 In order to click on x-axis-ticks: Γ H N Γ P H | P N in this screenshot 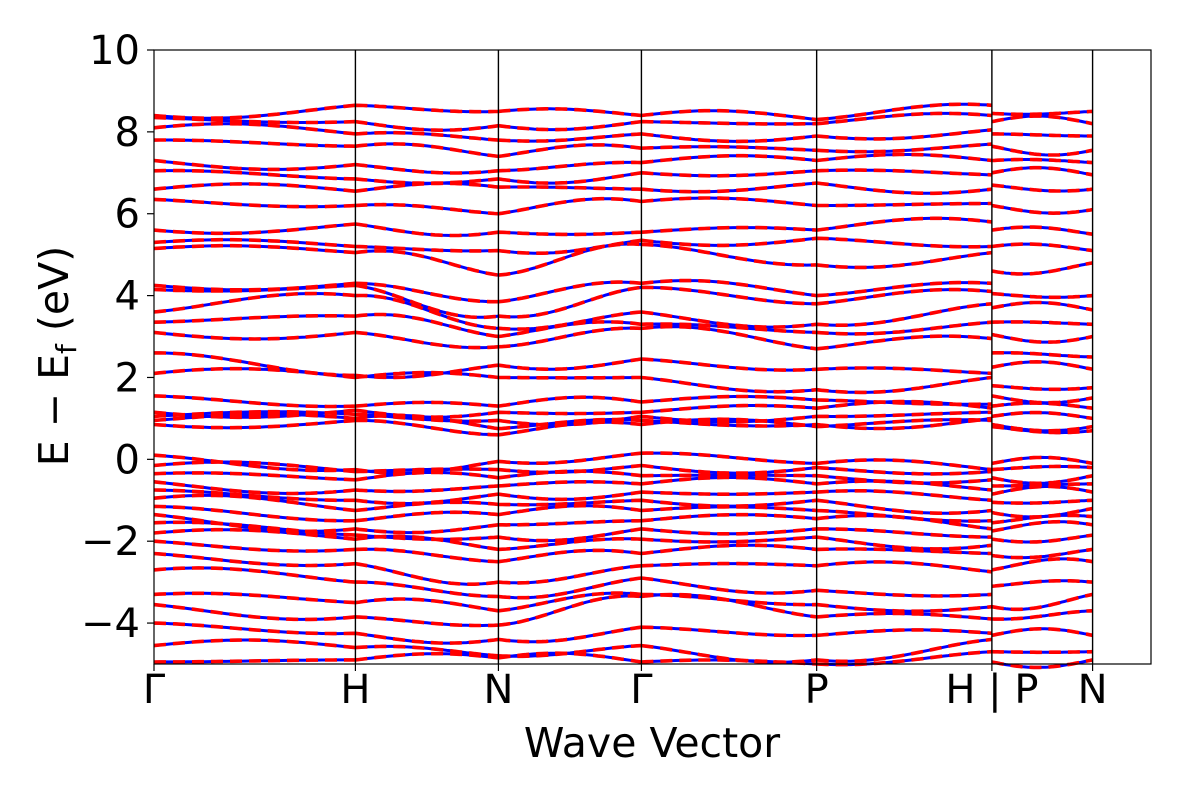, I will do `click(625, 688)`.